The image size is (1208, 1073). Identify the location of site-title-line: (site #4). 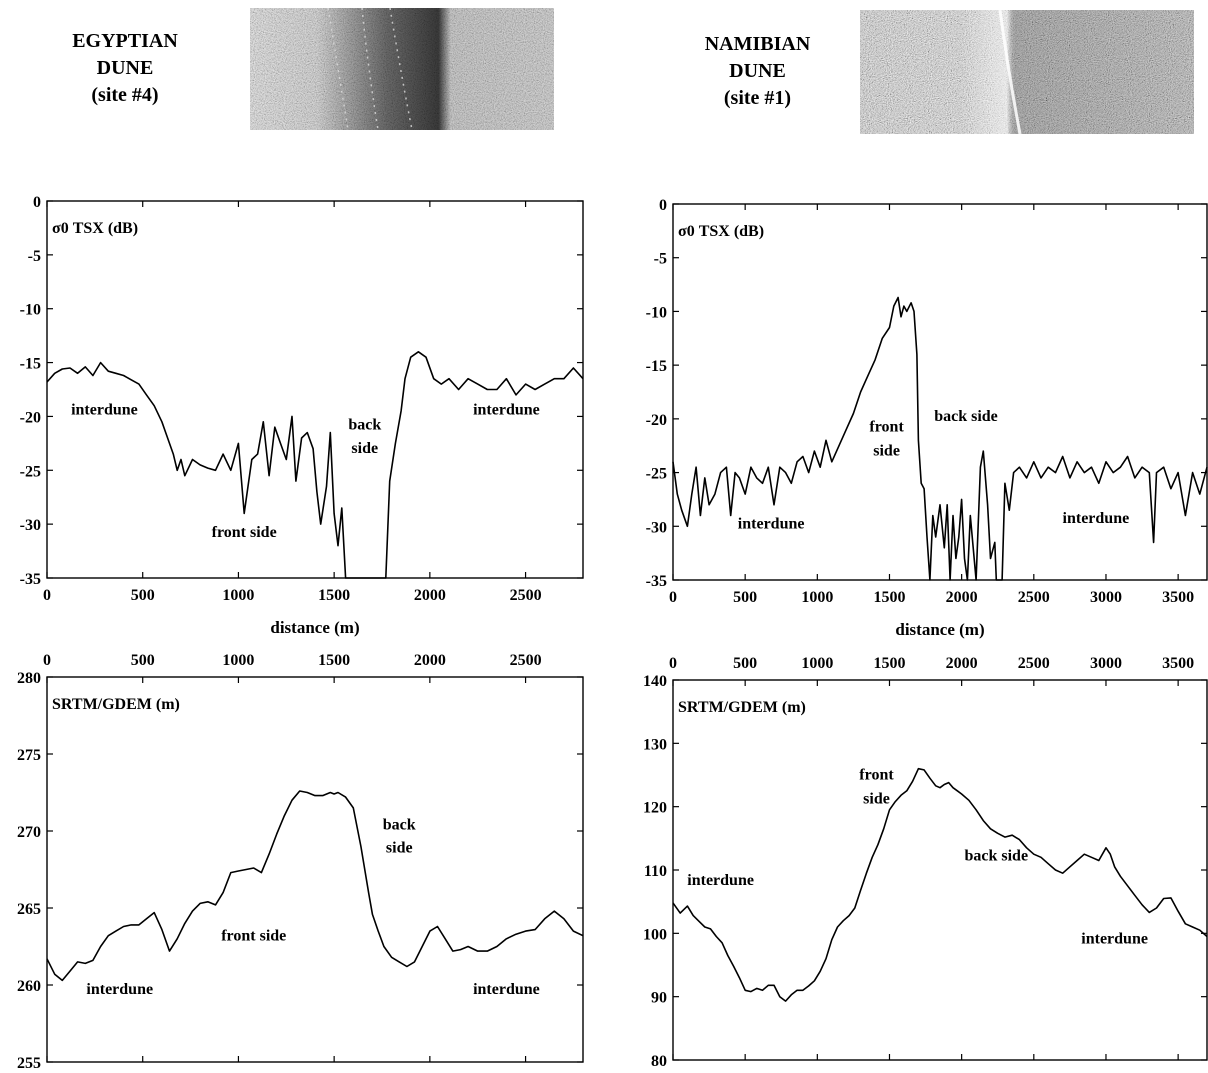
(125, 95).